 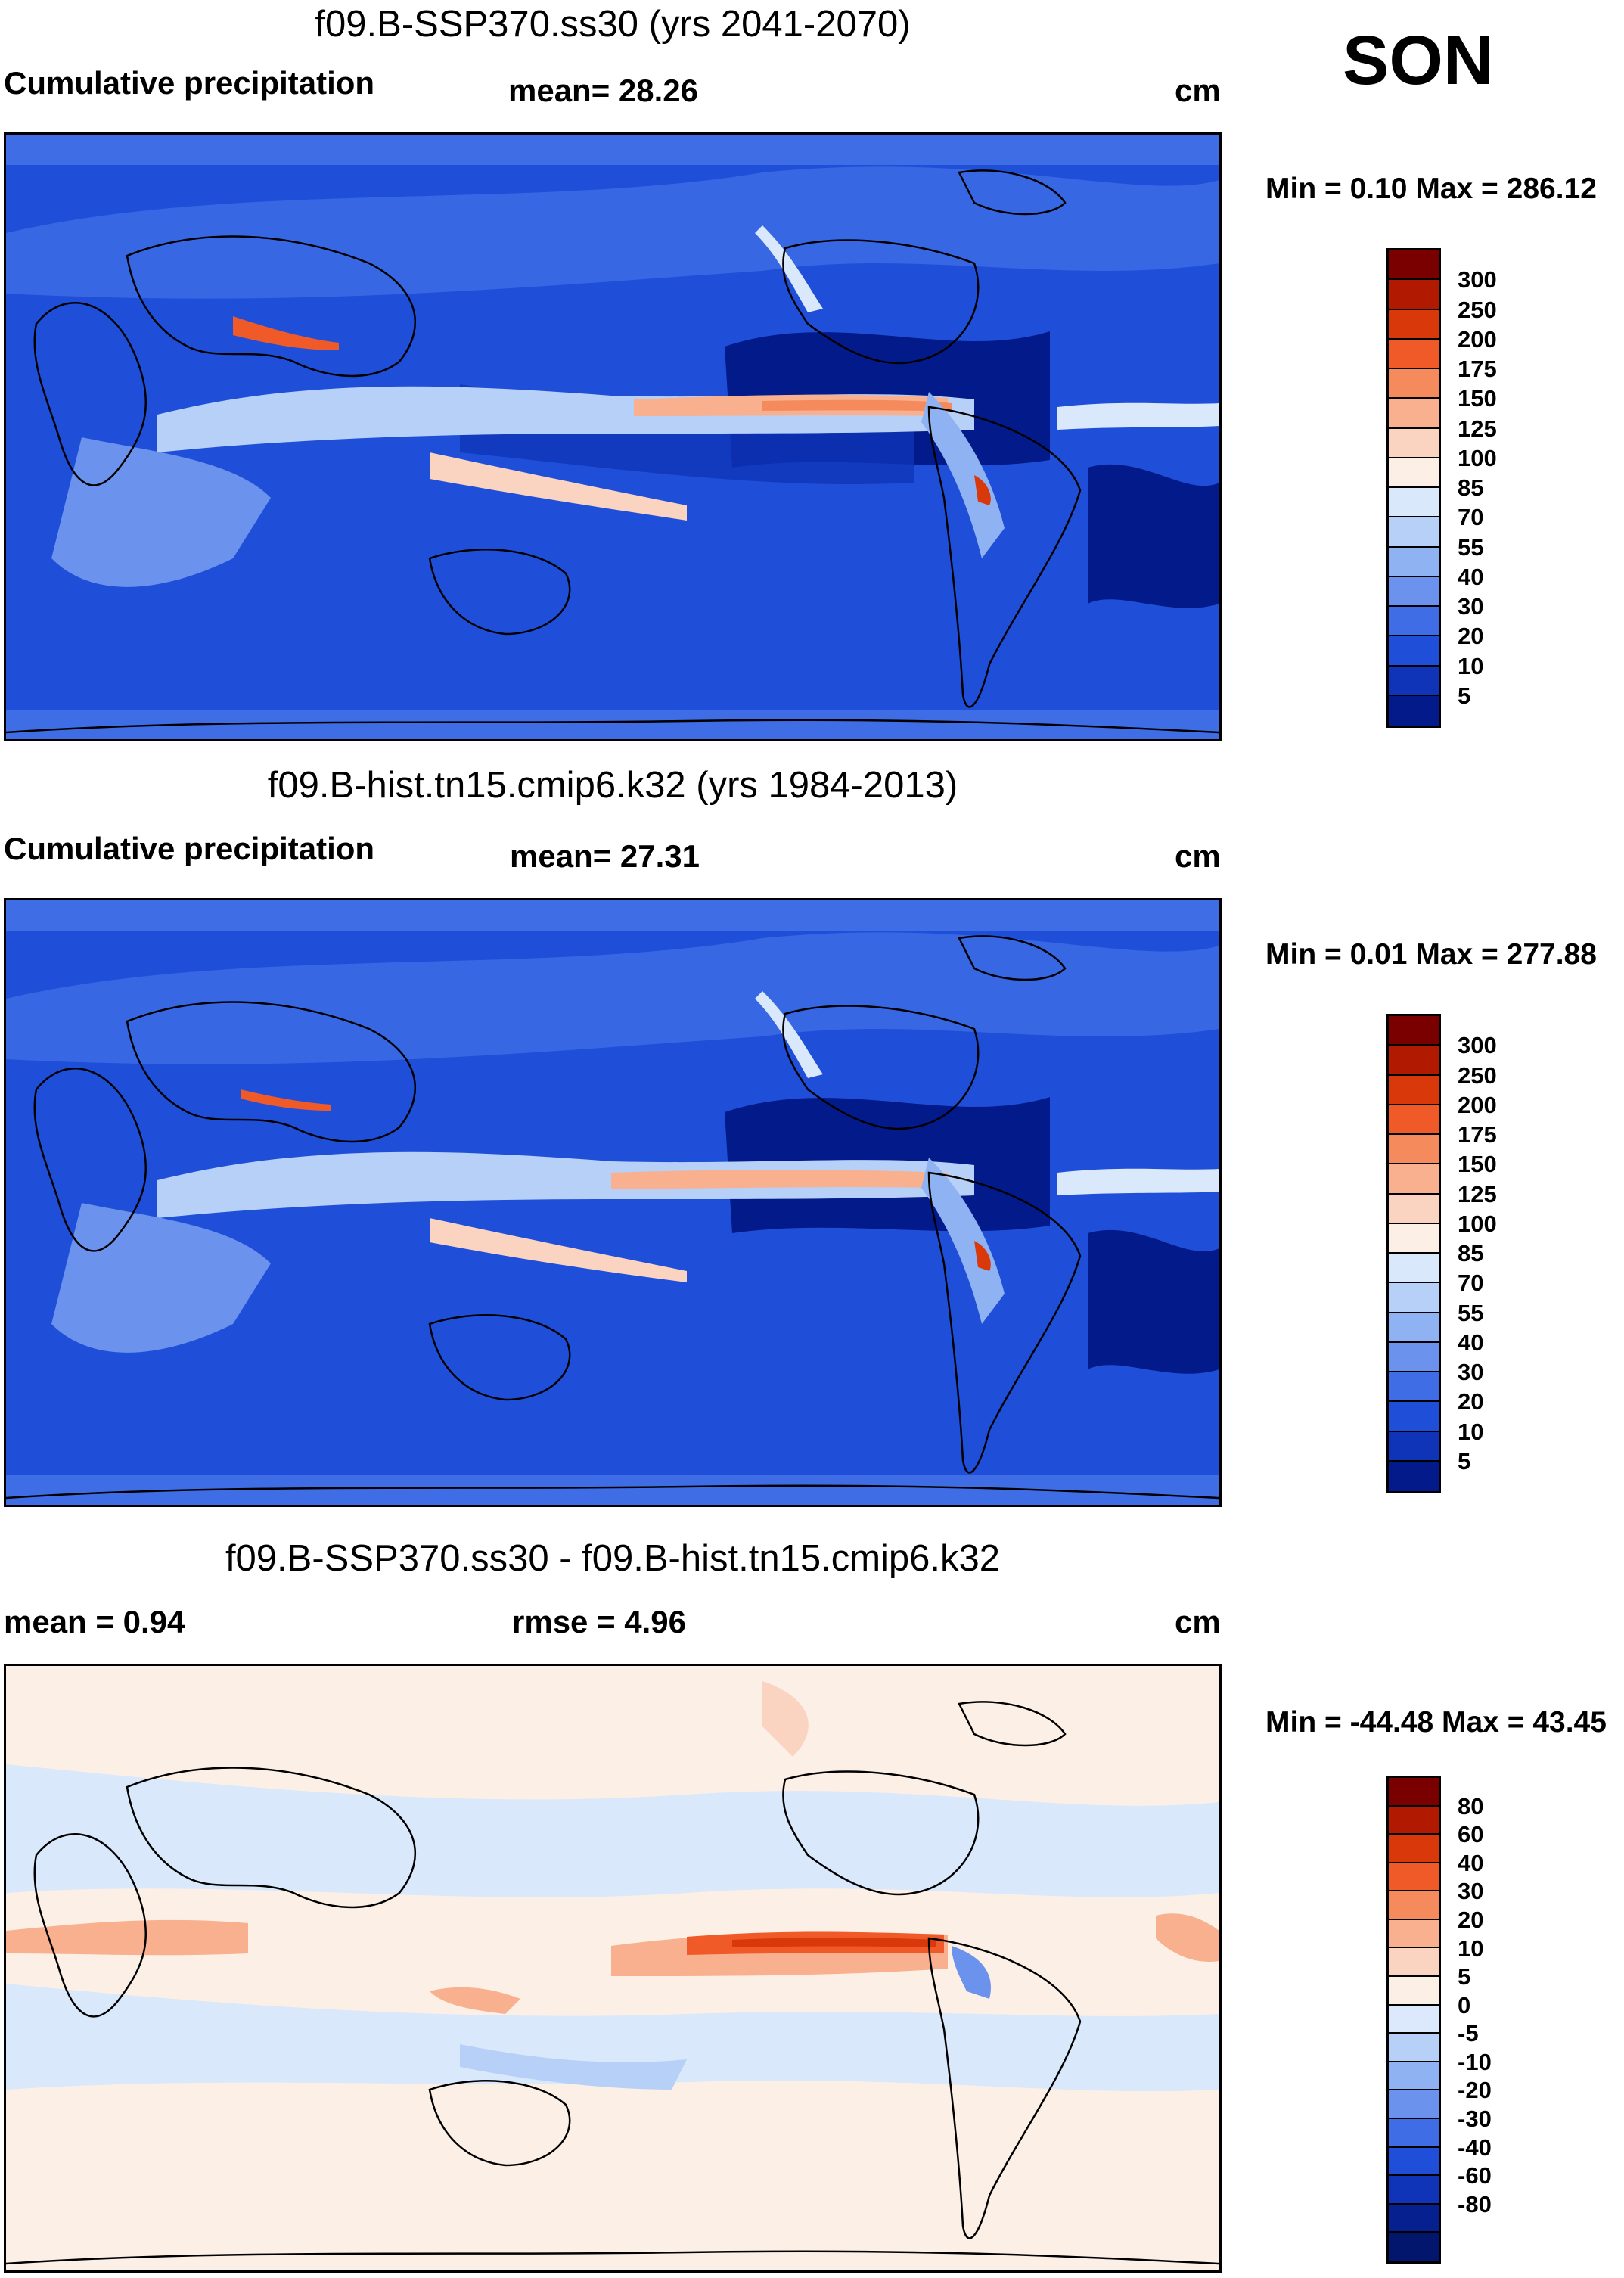 What do you see at coordinates (1471, 1806) in the screenshot?
I see `colorbar-tick-label: 80` at bounding box center [1471, 1806].